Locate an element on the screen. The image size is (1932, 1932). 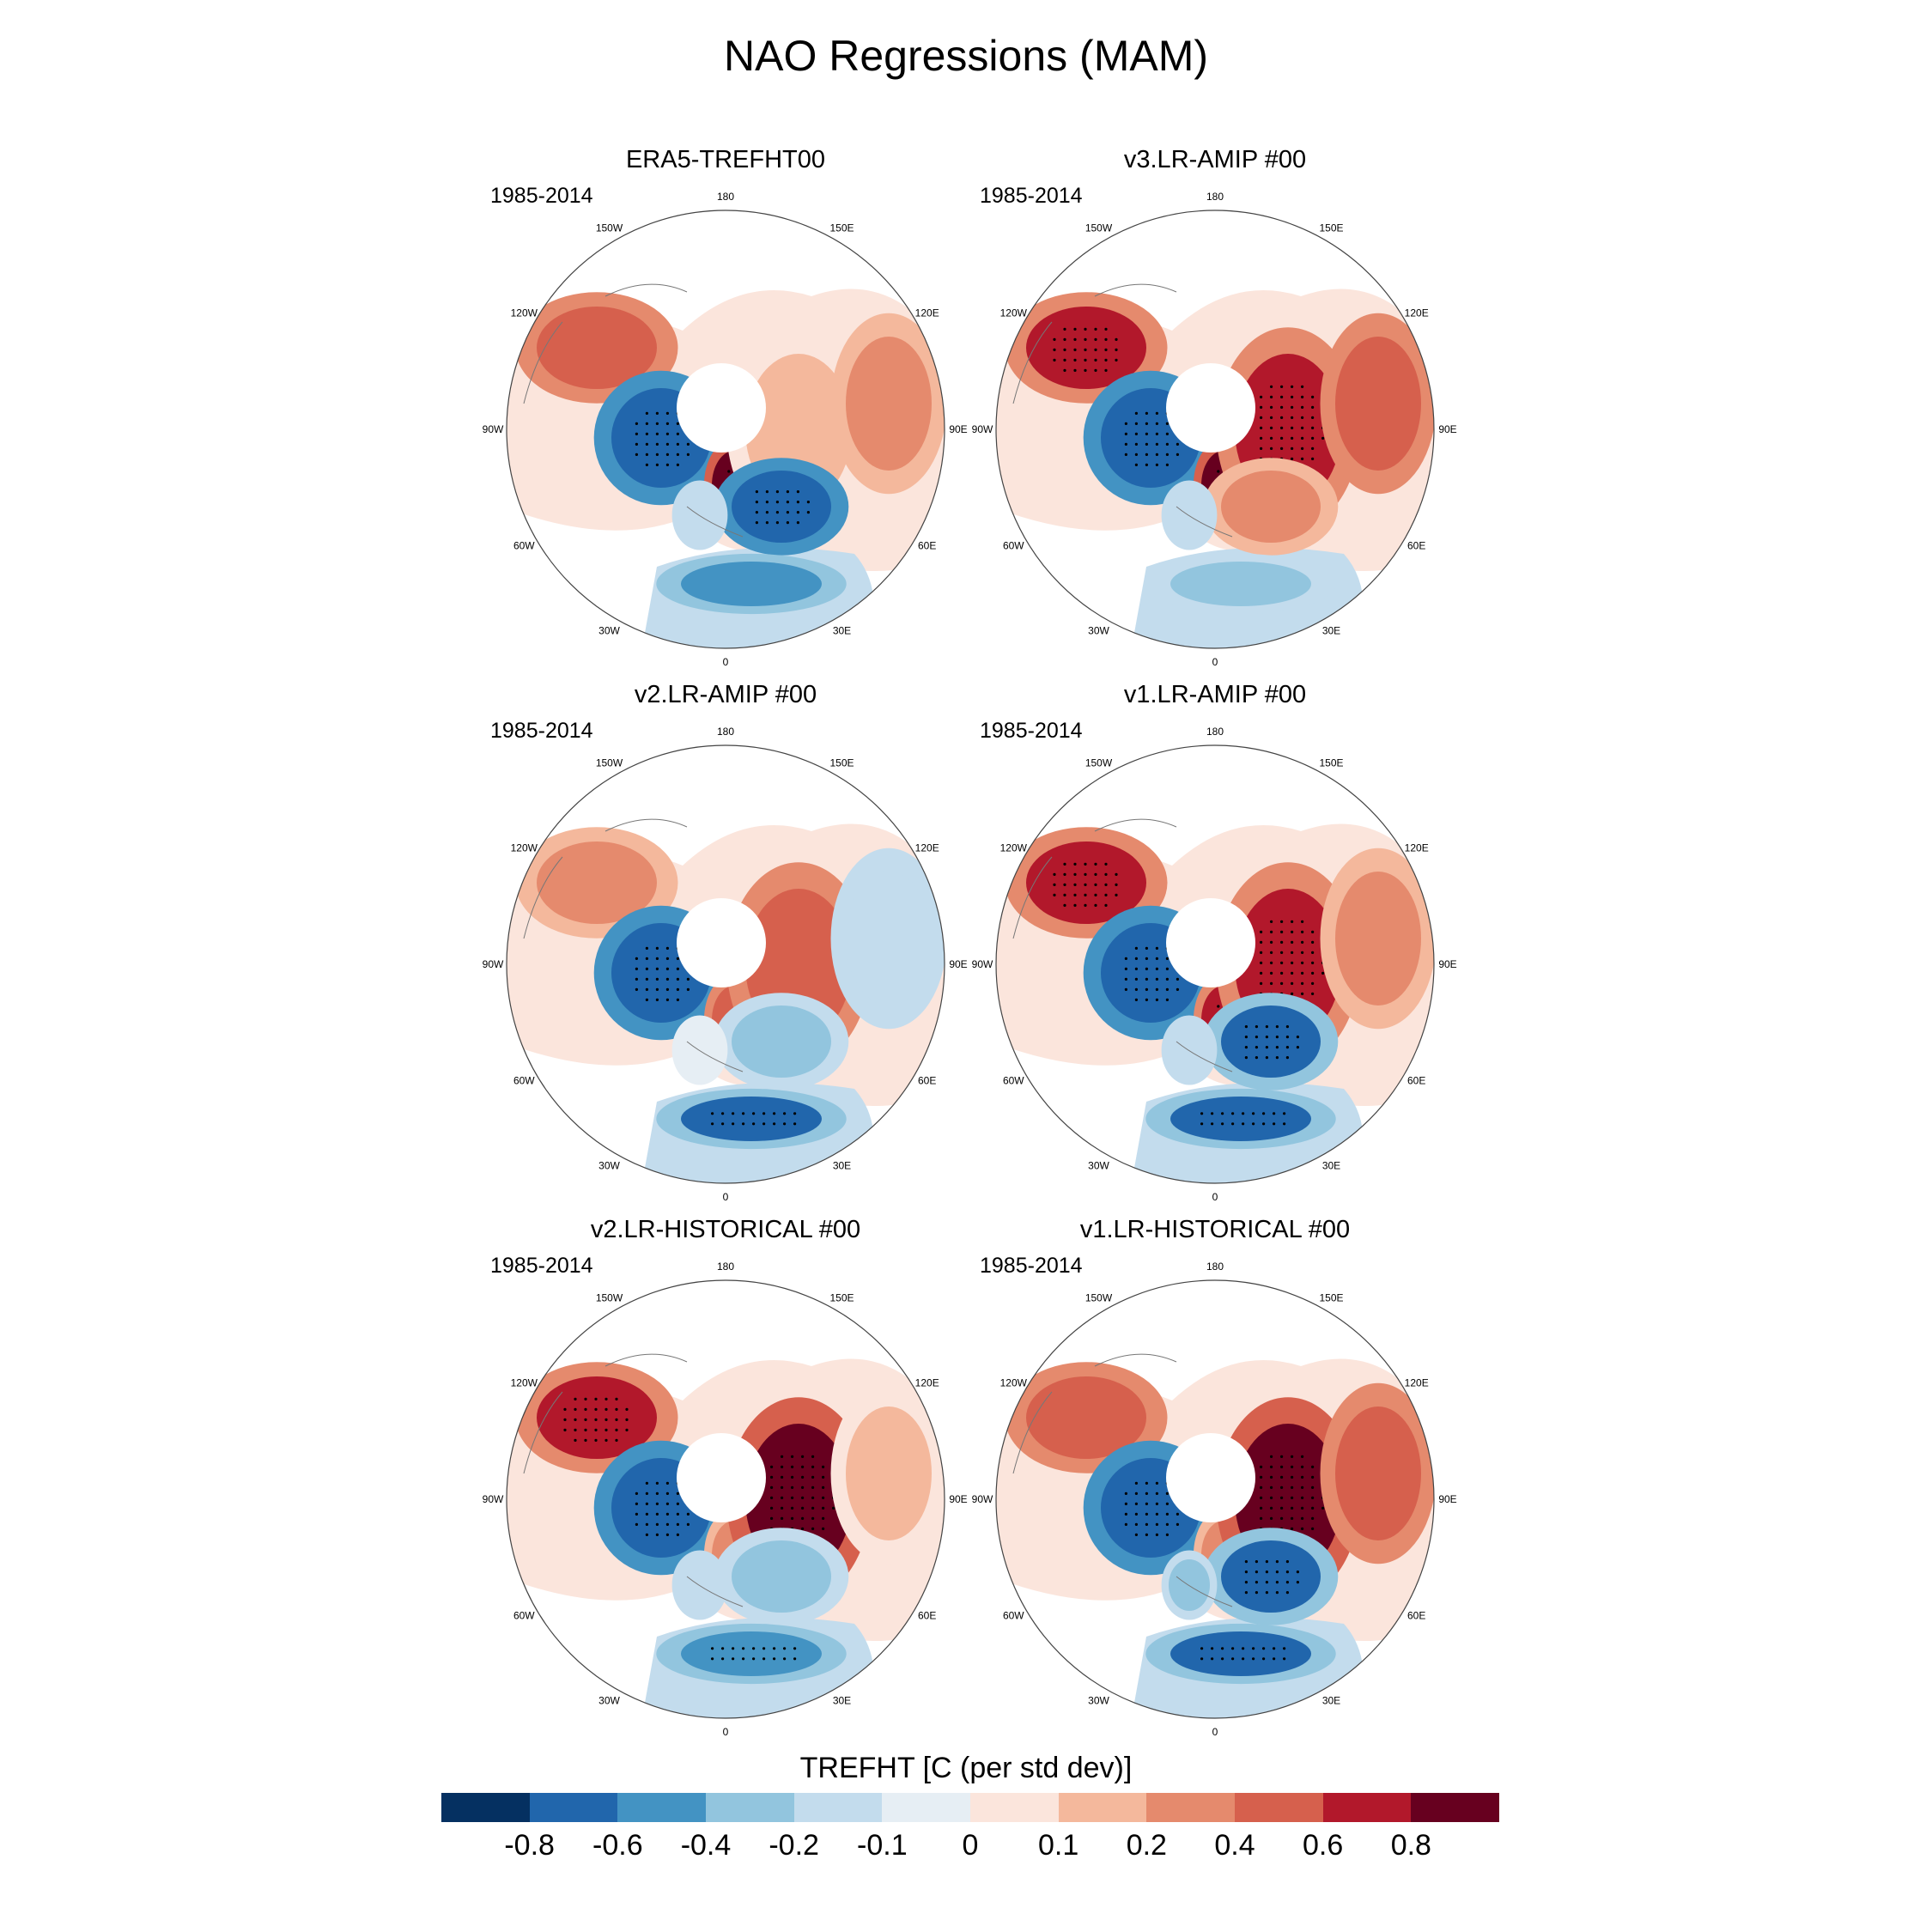
longitude-label: 150W is located at coordinates (609, 228).